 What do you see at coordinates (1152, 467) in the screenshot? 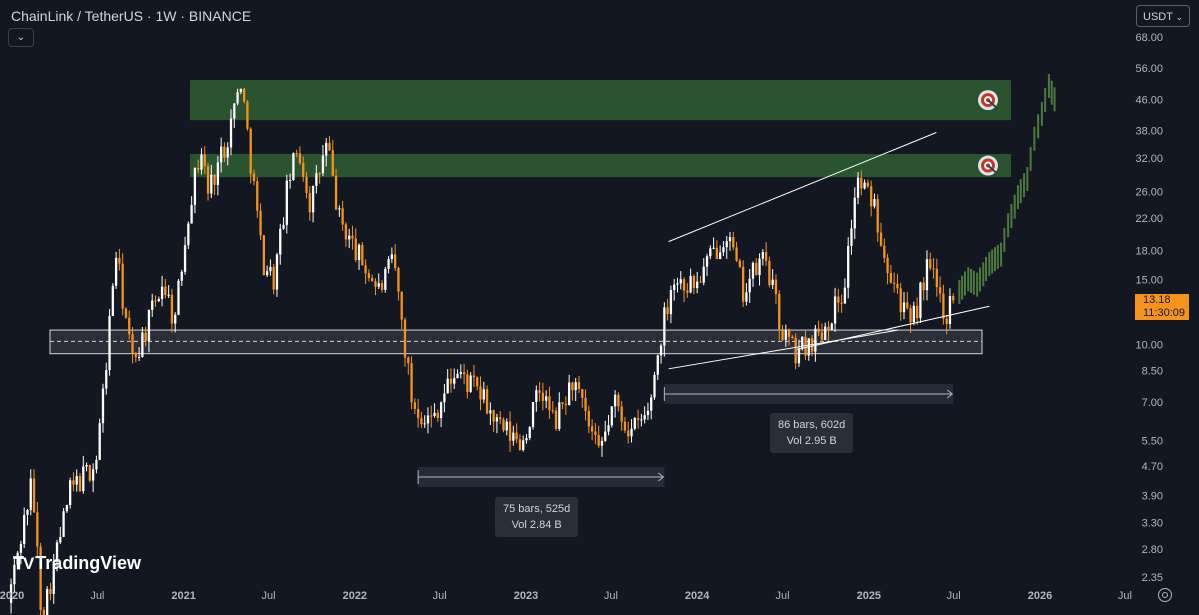
I see `price-tick-label: 4.70` at bounding box center [1152, 467].